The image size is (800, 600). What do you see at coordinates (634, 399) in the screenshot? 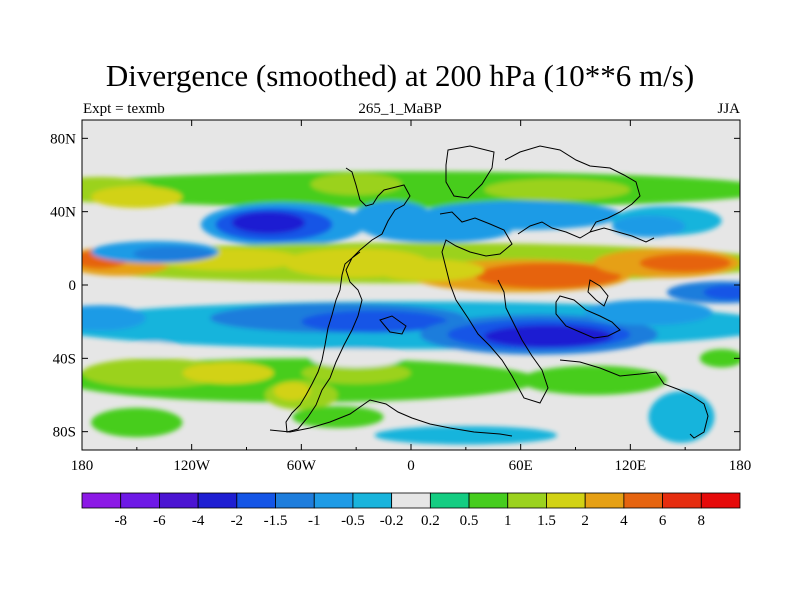
I see `coastline-australia` at bounding box center [634, 399].